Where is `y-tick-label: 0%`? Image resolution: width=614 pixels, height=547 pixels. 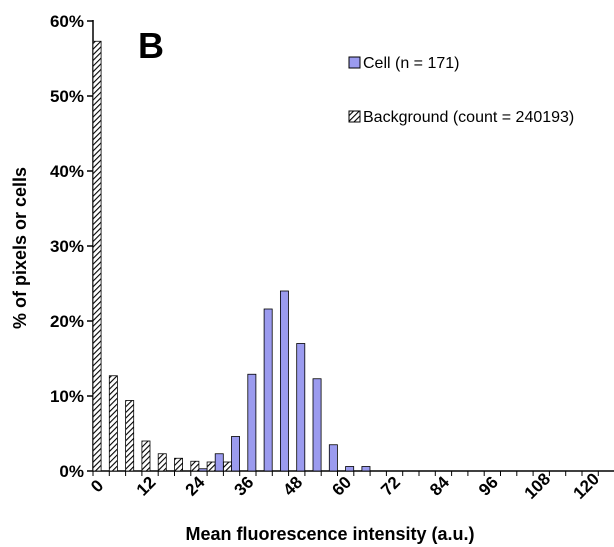 y-tick-label: 0% is located at coordinates (71, 471).